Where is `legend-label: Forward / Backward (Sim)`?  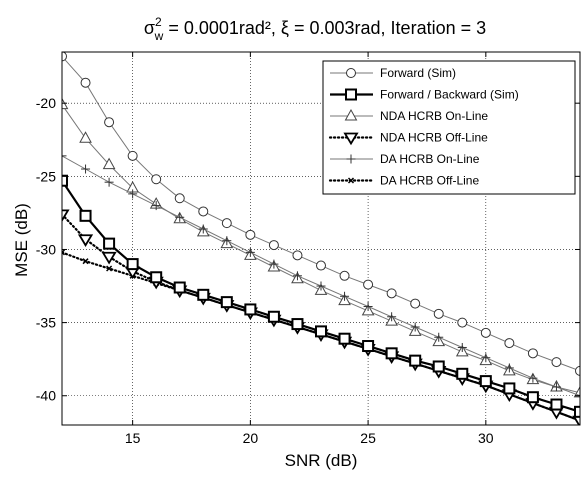
legend-label: Forward / Backward (Sim) is located at coordinates (449, 95).